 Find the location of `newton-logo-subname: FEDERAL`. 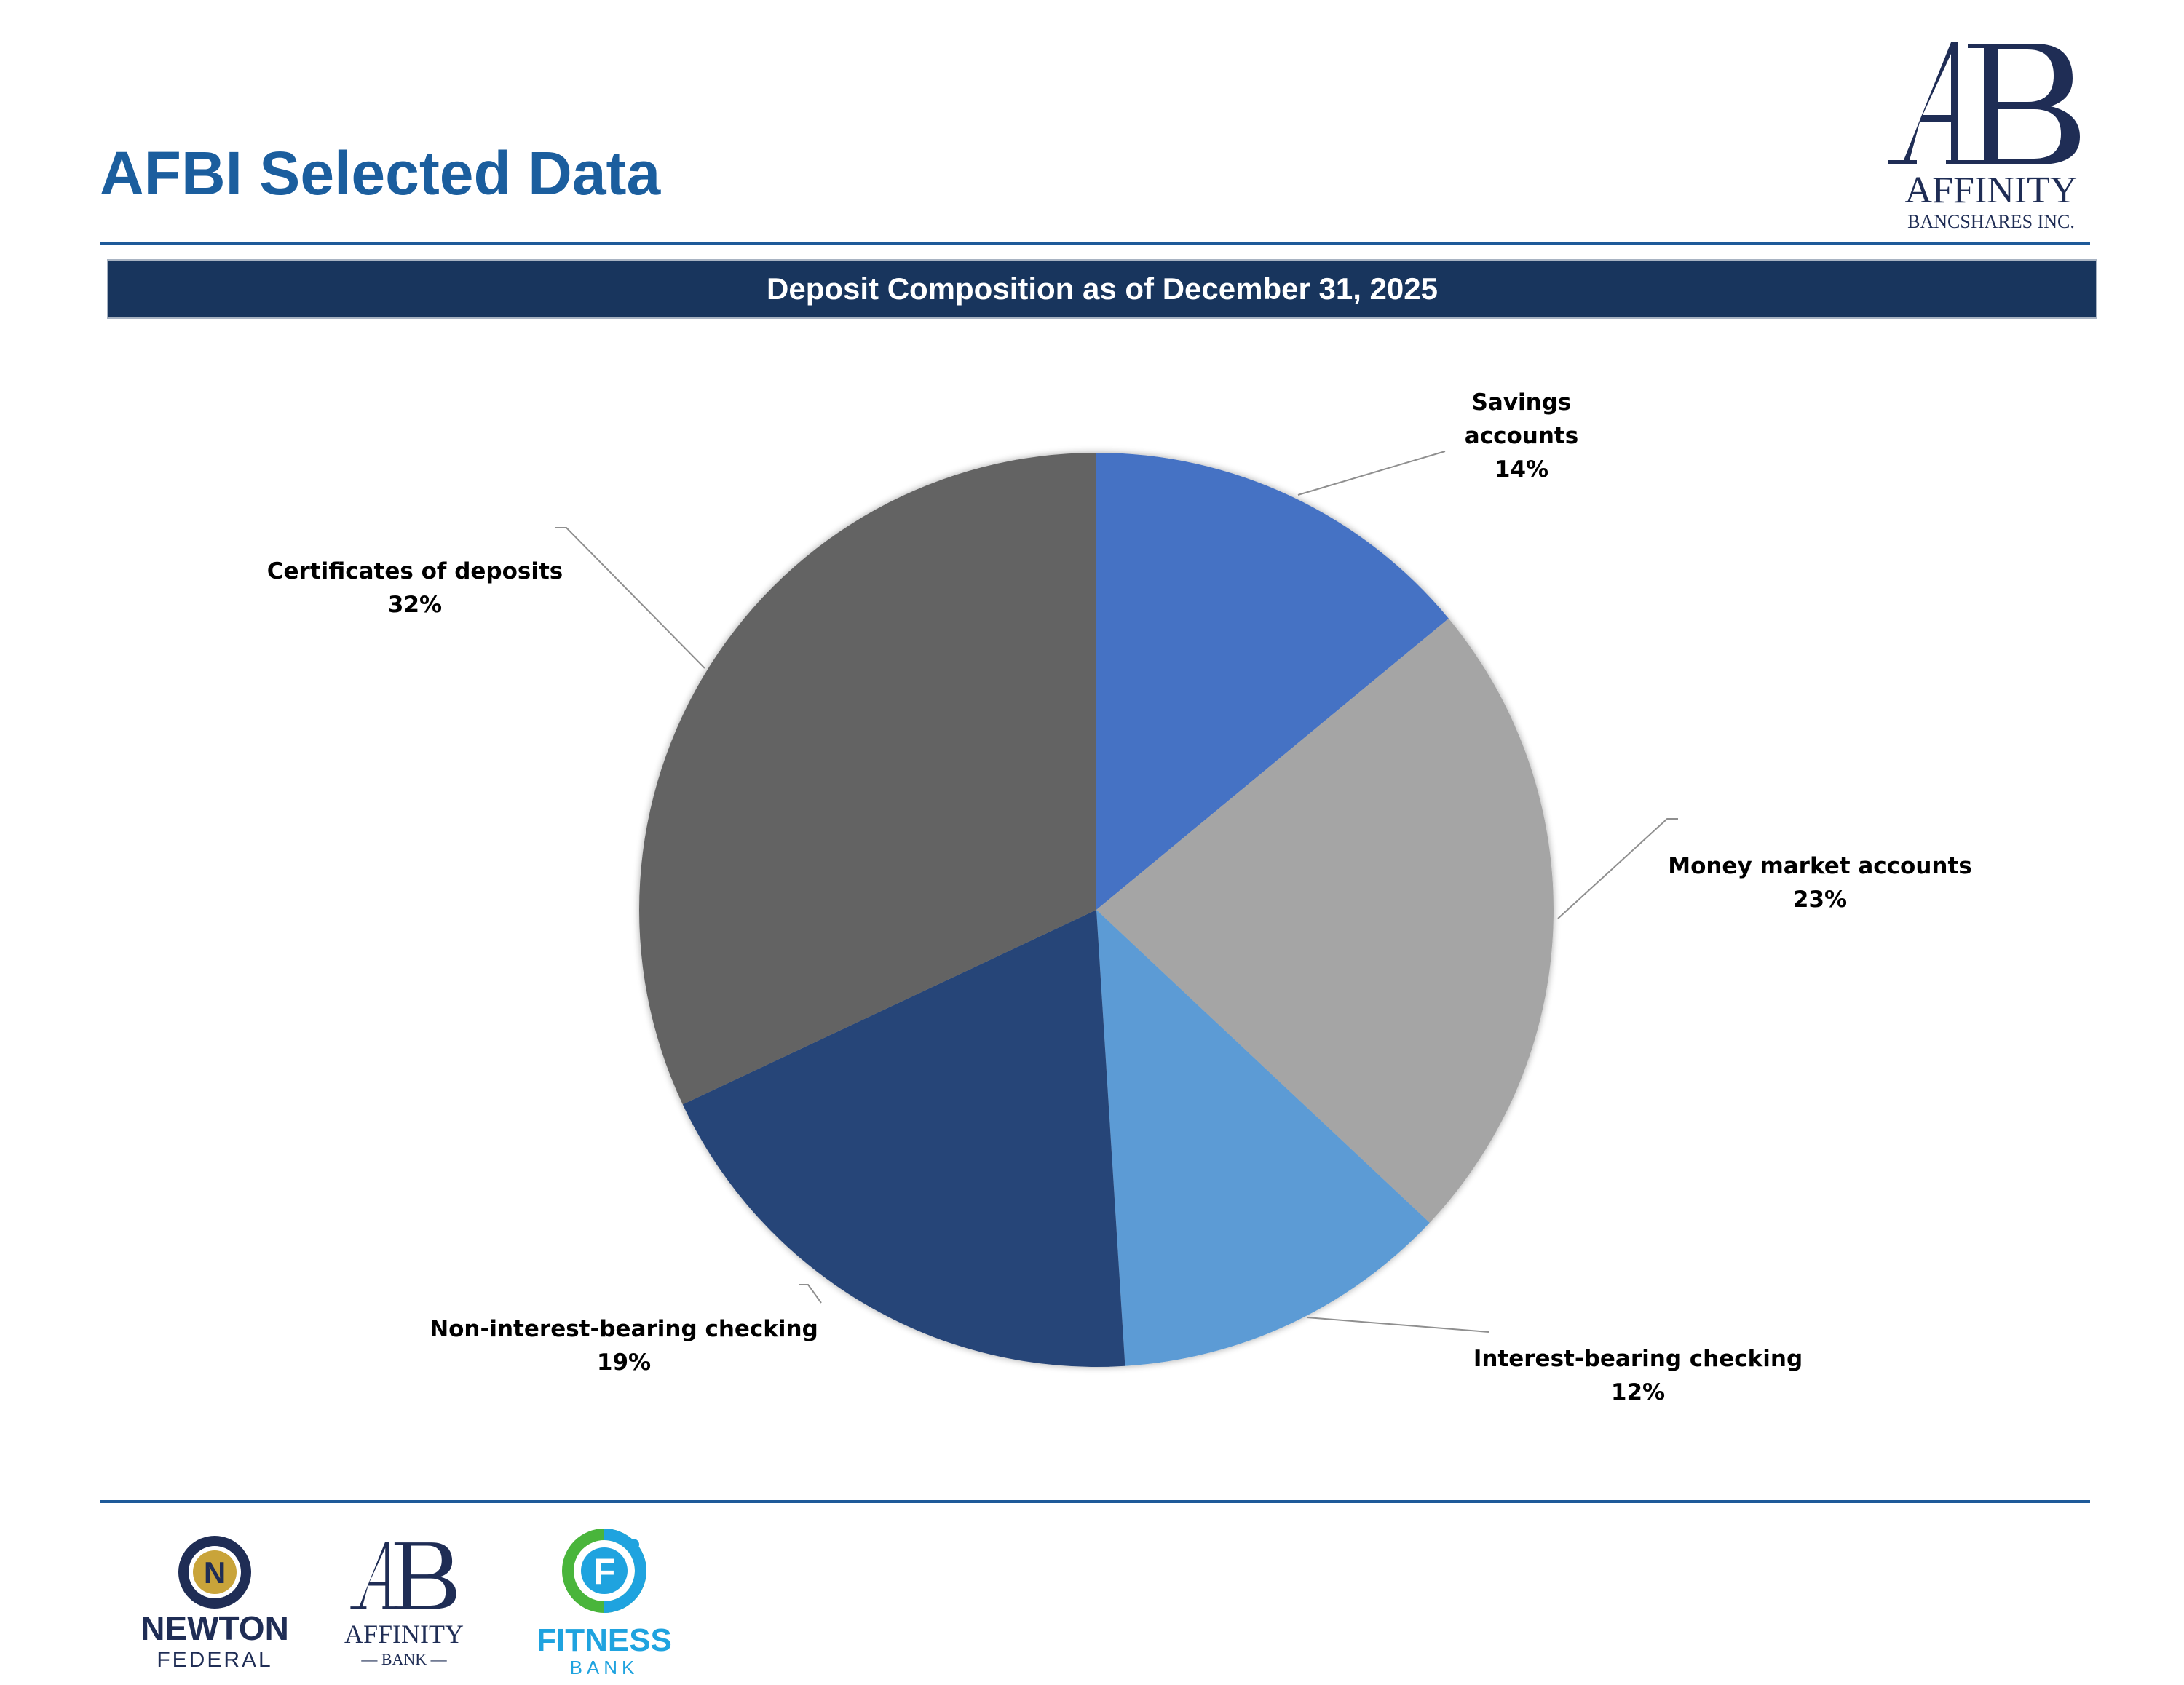

newton-logo-subname: FEDERAL is located at coordinates (214, 1660).